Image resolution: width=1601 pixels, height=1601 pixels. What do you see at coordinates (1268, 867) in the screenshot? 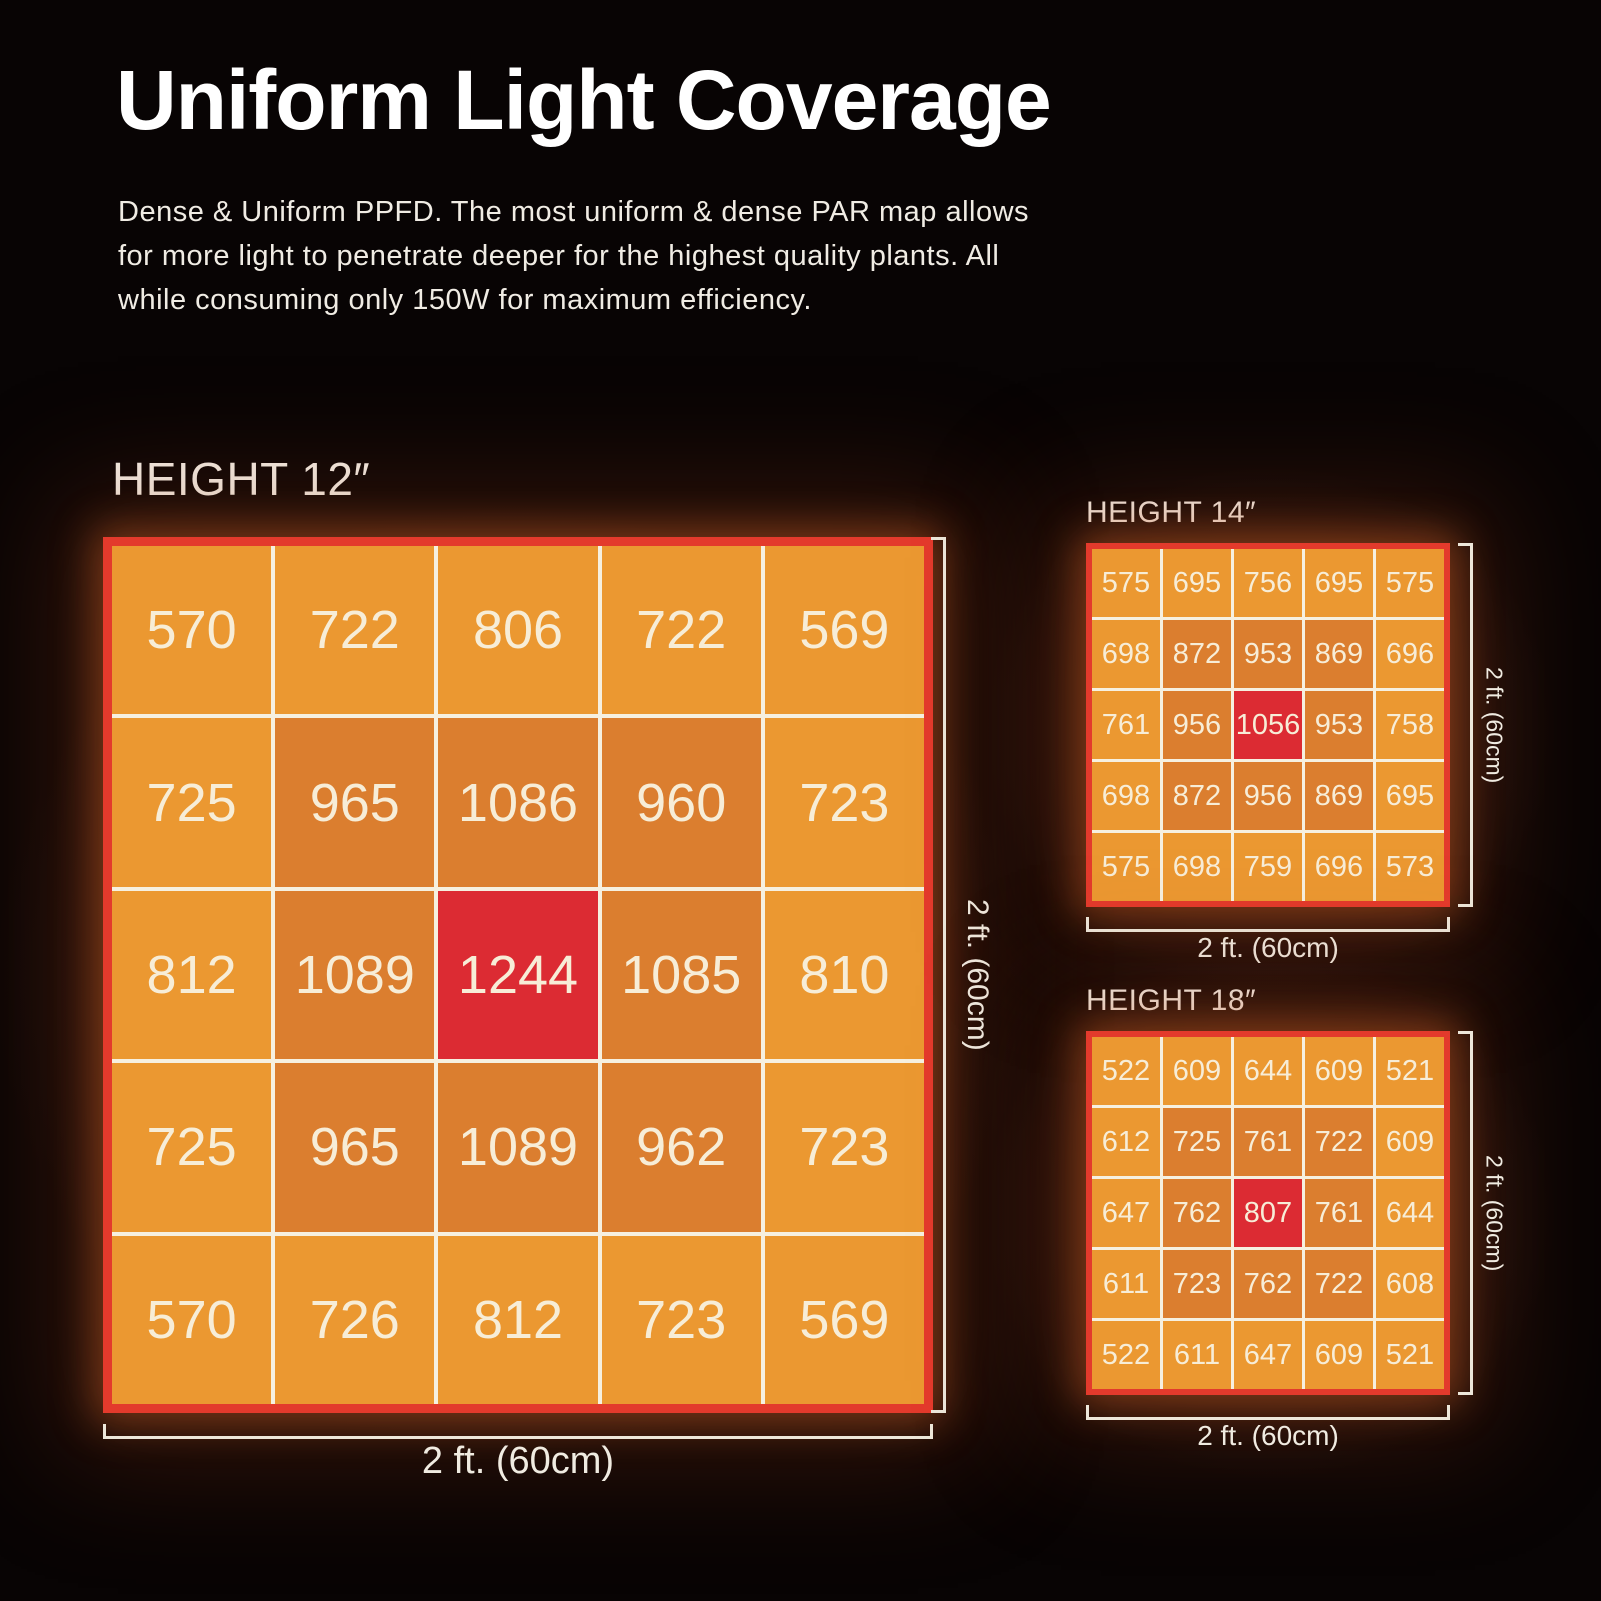
I see `heatmap-cell: 759` at bounding box center [1268, 867].